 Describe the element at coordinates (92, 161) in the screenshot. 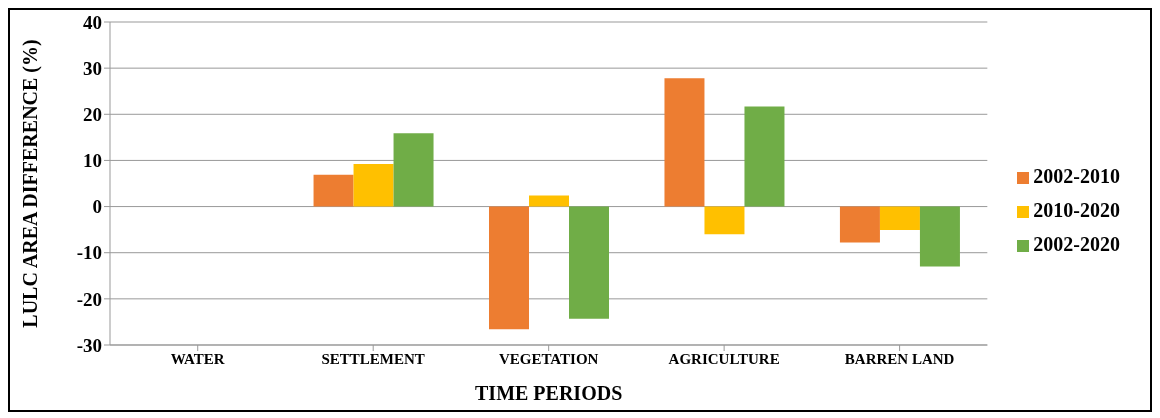

I see `y-tick-label: 10` at that location.